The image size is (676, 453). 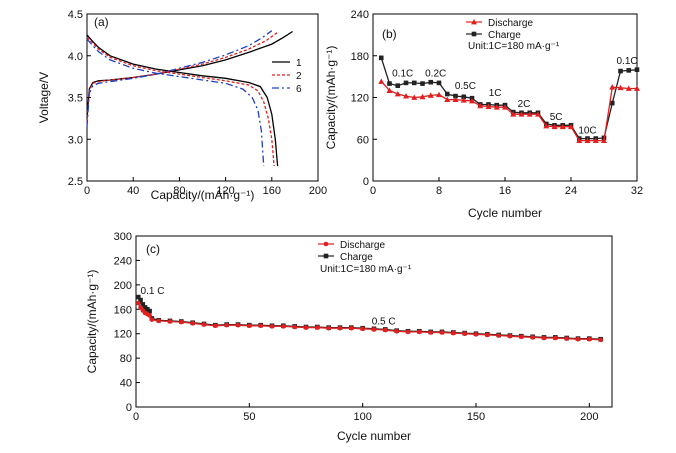 What do you see at coordinates (360, 57) in the screenshot?
I see `y-tick-label: 180` at bounding box center [360, 57].